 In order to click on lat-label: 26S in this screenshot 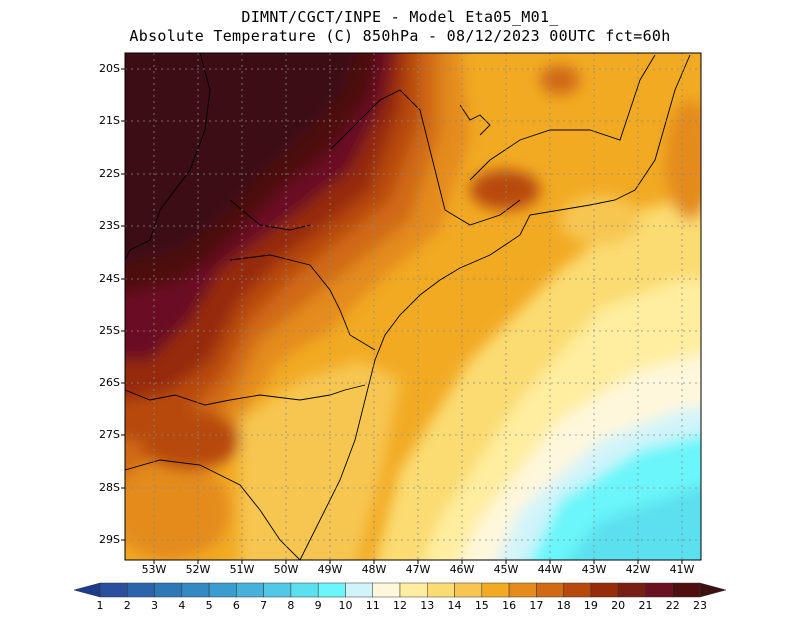, I will do `click(109, 382)`.